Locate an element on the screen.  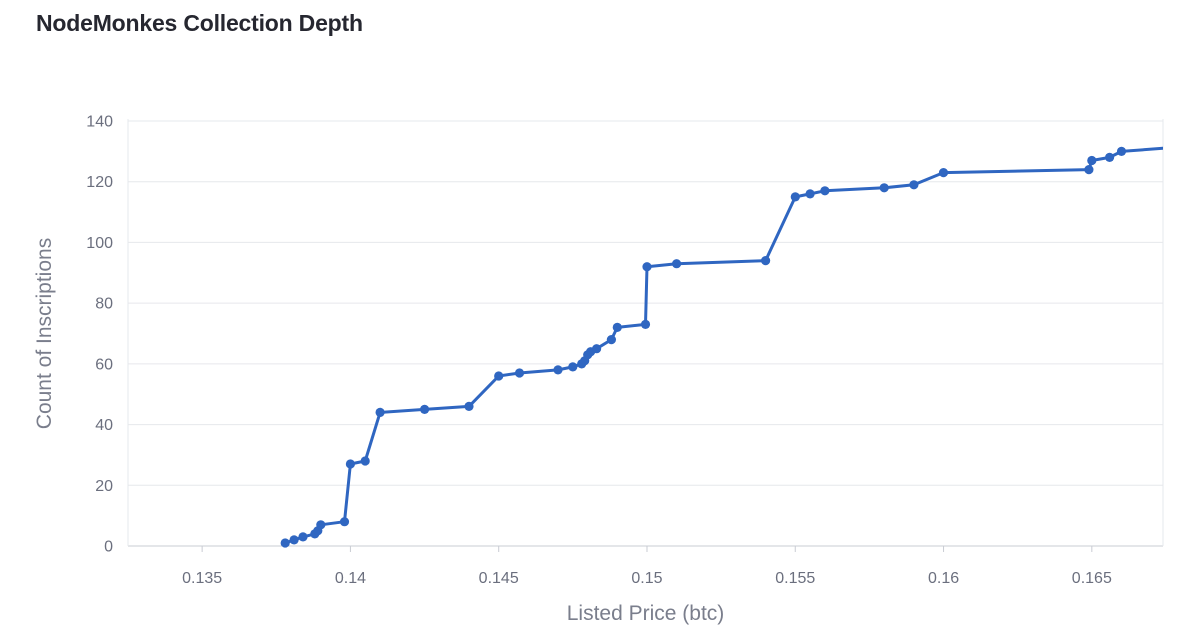
y-tick-label: 80 is located at coordinates (104, 304).